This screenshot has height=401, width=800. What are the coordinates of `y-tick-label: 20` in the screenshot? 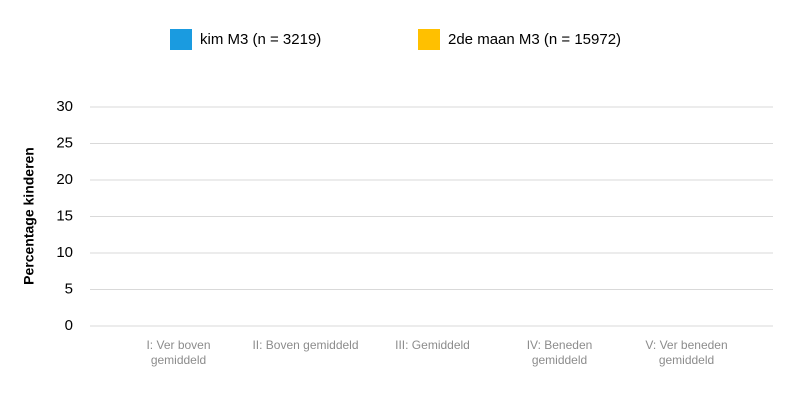 It's located at (64, 179).